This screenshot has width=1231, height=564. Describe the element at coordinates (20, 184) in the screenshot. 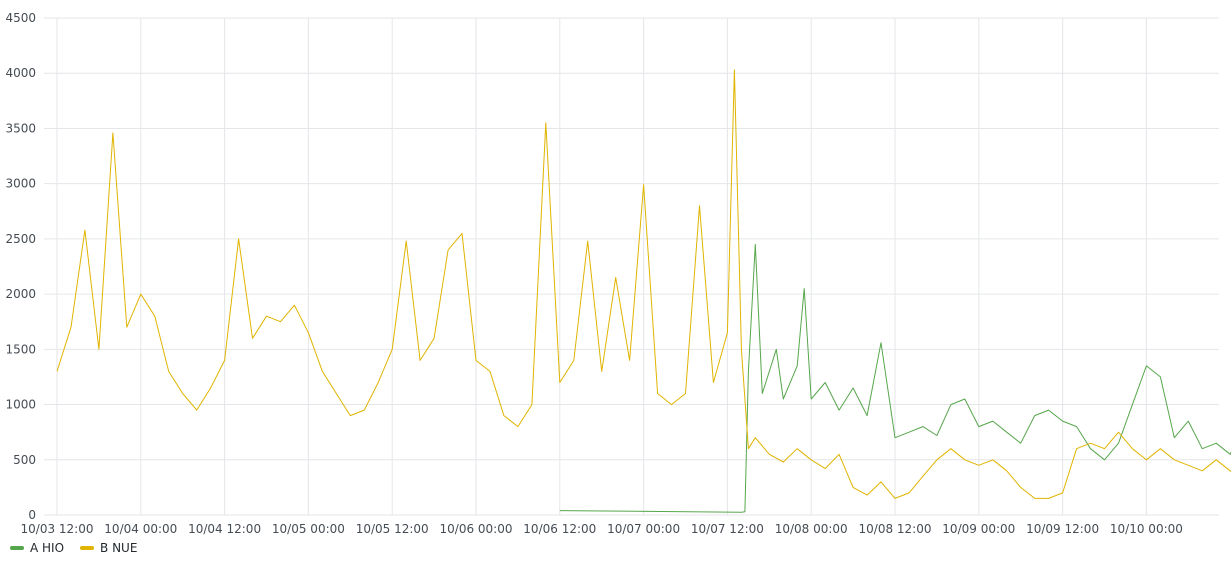

I see `y-tick-label: 3000` at that location.